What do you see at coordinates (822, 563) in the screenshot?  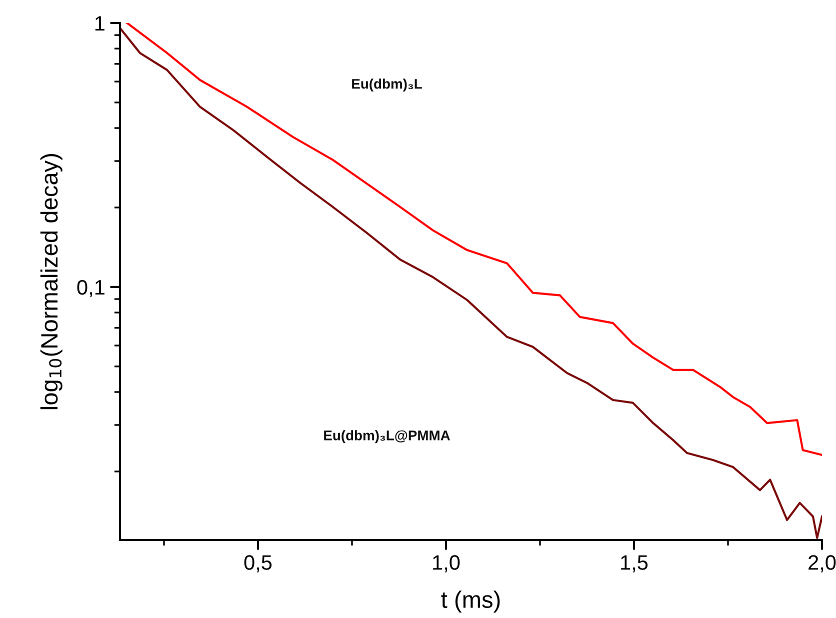 I see `x-tick-label: 2,0` at bounding box center [822, 563].